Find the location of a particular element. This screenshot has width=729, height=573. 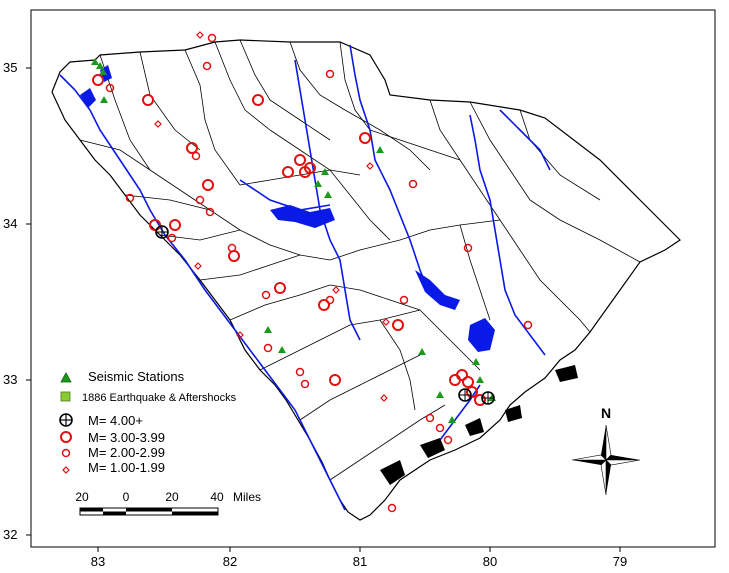

legend-m4-label: M= 4.00+ is located at coordinates (115, 420).